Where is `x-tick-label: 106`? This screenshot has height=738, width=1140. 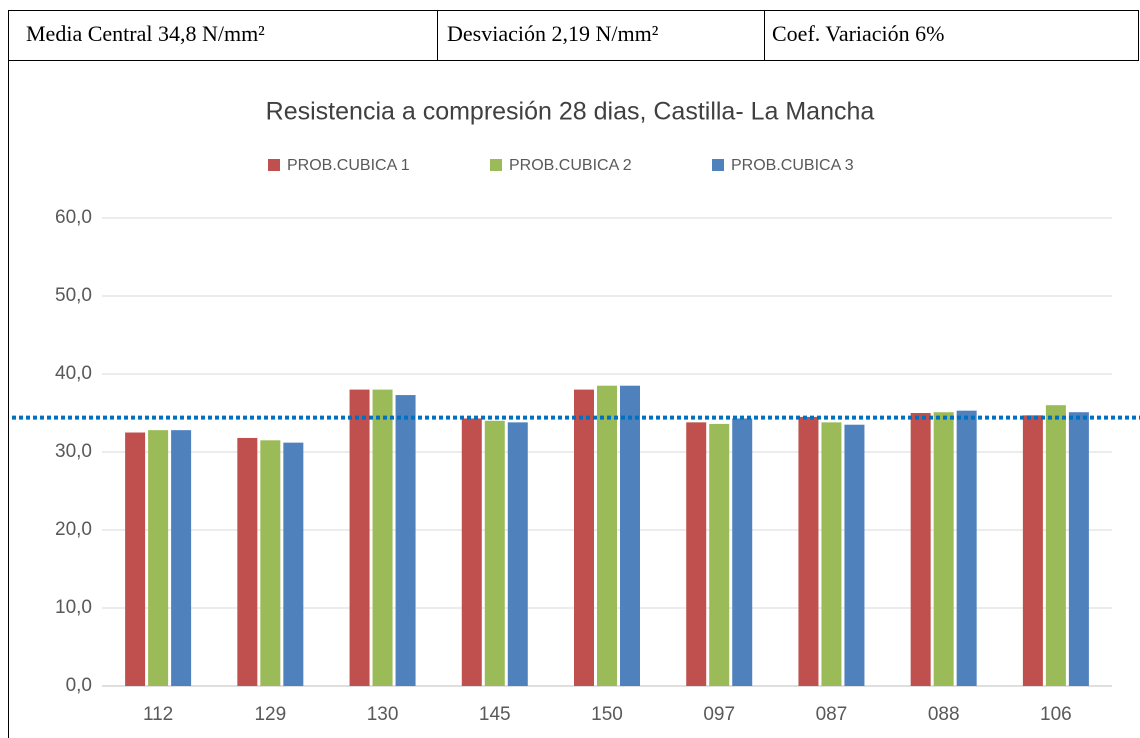
x-tick-label: 106 is located at coordinates (1056, 714).